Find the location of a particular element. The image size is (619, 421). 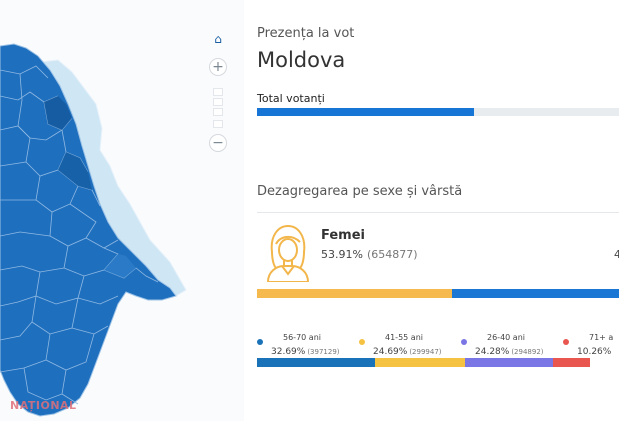

age-legend-value: 24.28% (294892) is located at coordinates (509, 352).